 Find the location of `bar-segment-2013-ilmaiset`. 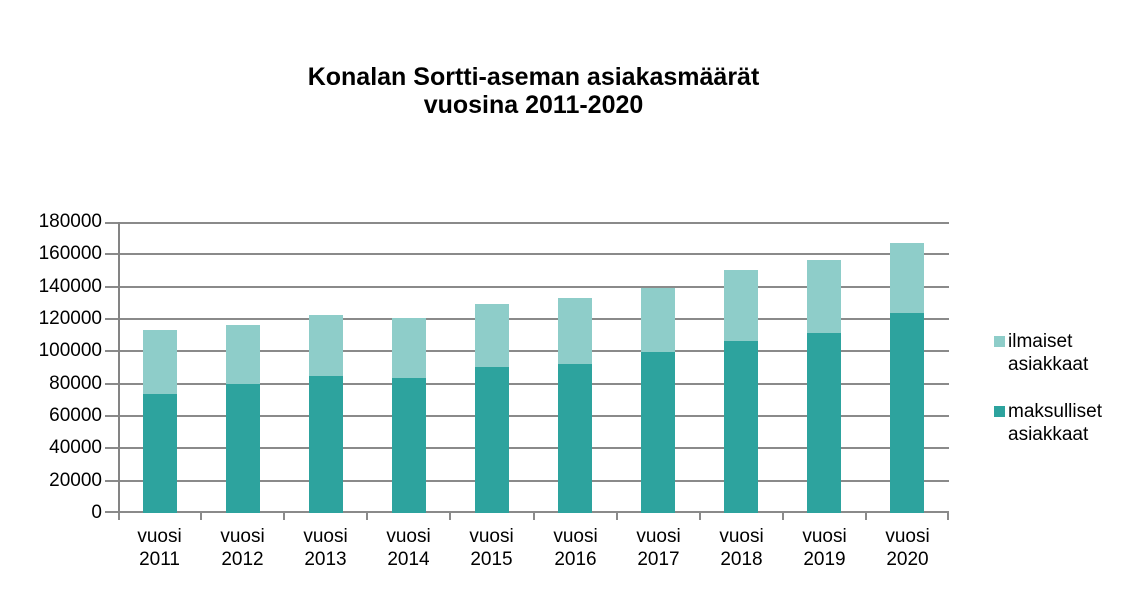

bar-segment-2013-ilmaiset is located at coordinates (326, 345).